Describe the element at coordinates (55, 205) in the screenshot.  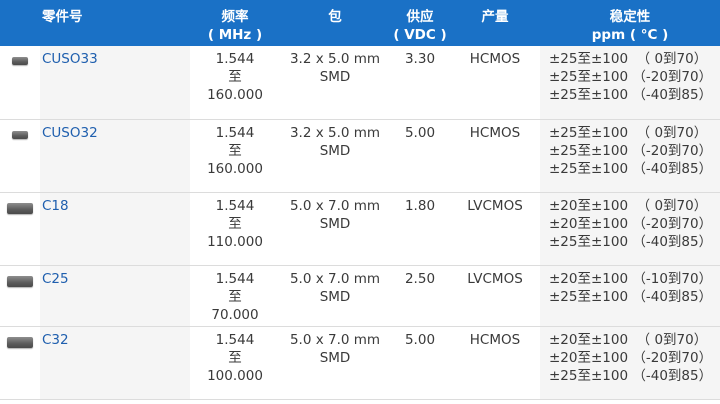
I see `part-number-link: C18` at that location.